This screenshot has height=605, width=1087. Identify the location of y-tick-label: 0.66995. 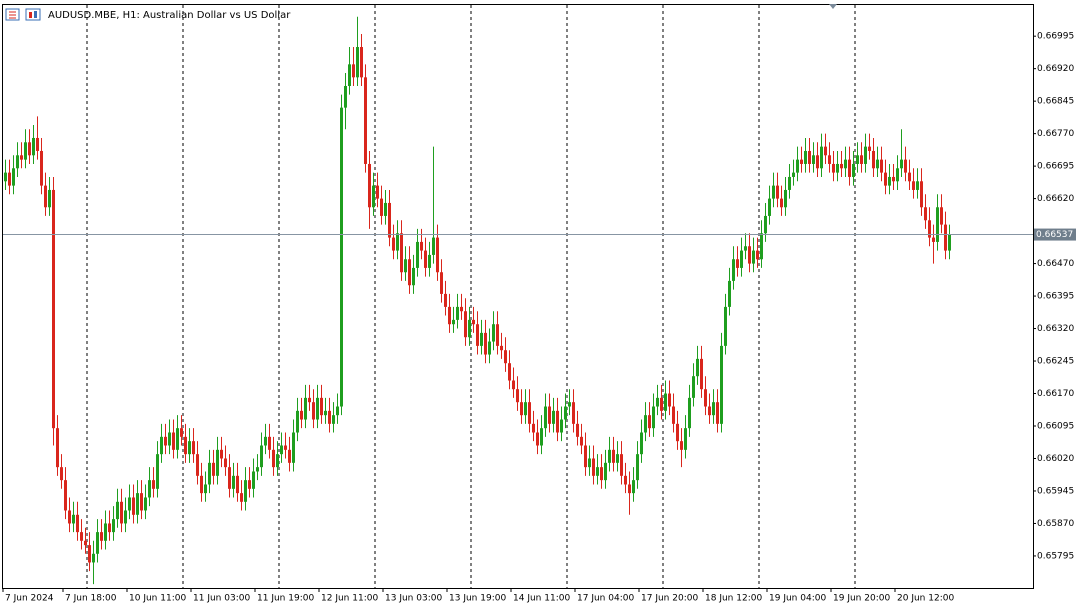
(1055, 37).